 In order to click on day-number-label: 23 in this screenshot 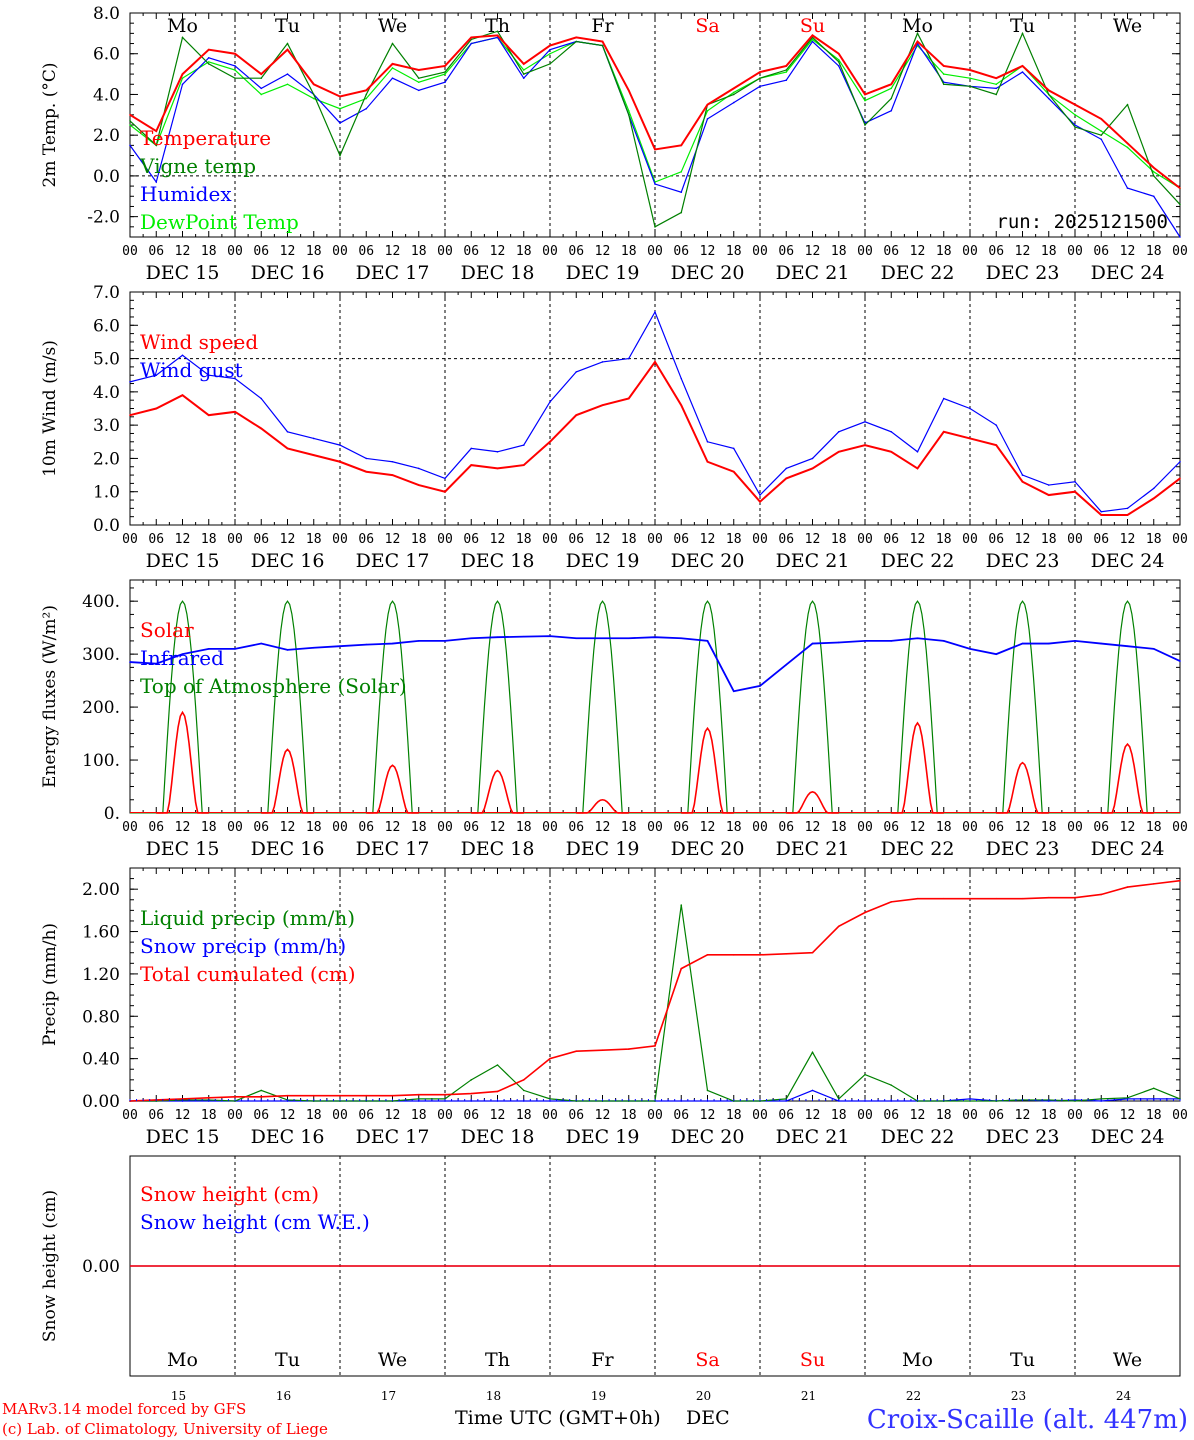, I will do `click(1018, 1396)`.